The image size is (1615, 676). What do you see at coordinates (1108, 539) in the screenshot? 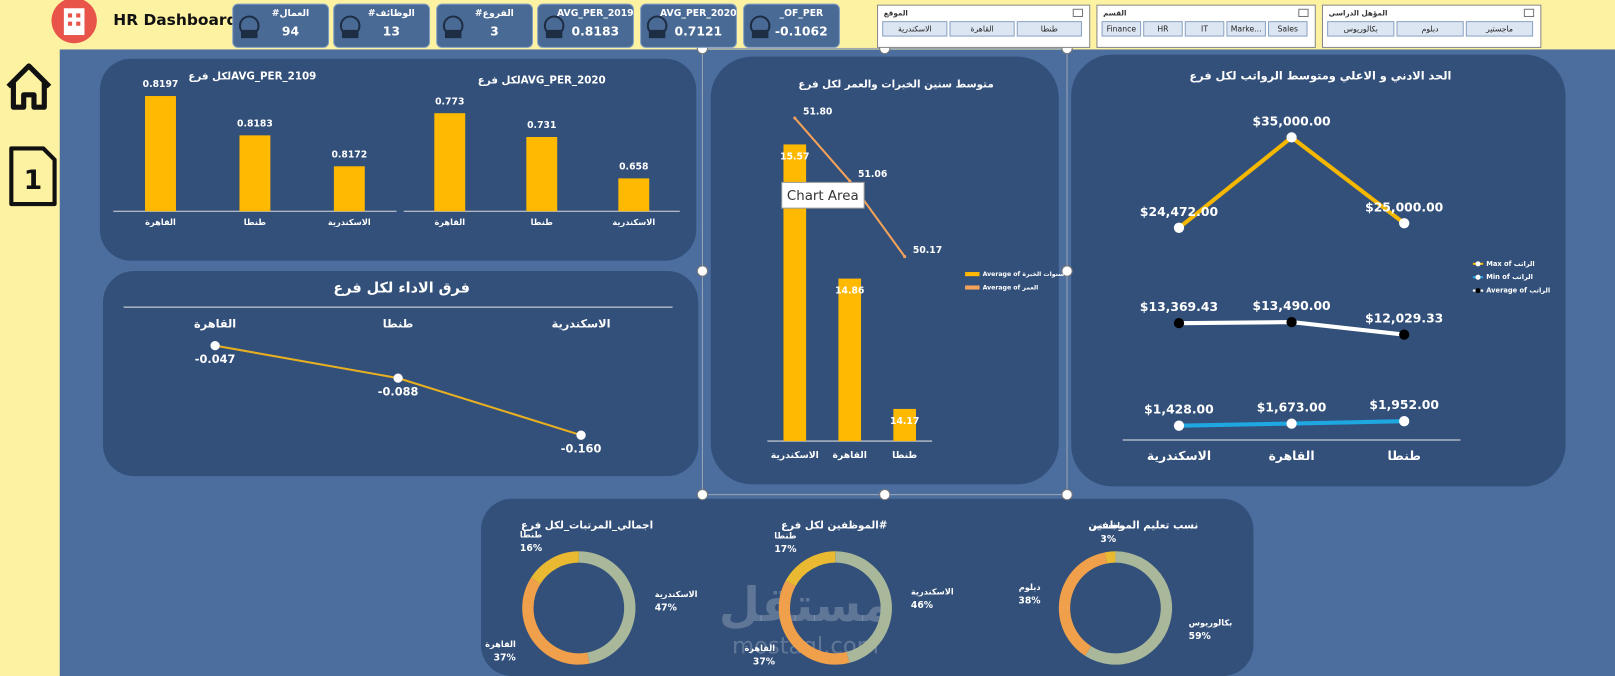
I see `slice-value: 3%` at bounding box center [1108, 539].